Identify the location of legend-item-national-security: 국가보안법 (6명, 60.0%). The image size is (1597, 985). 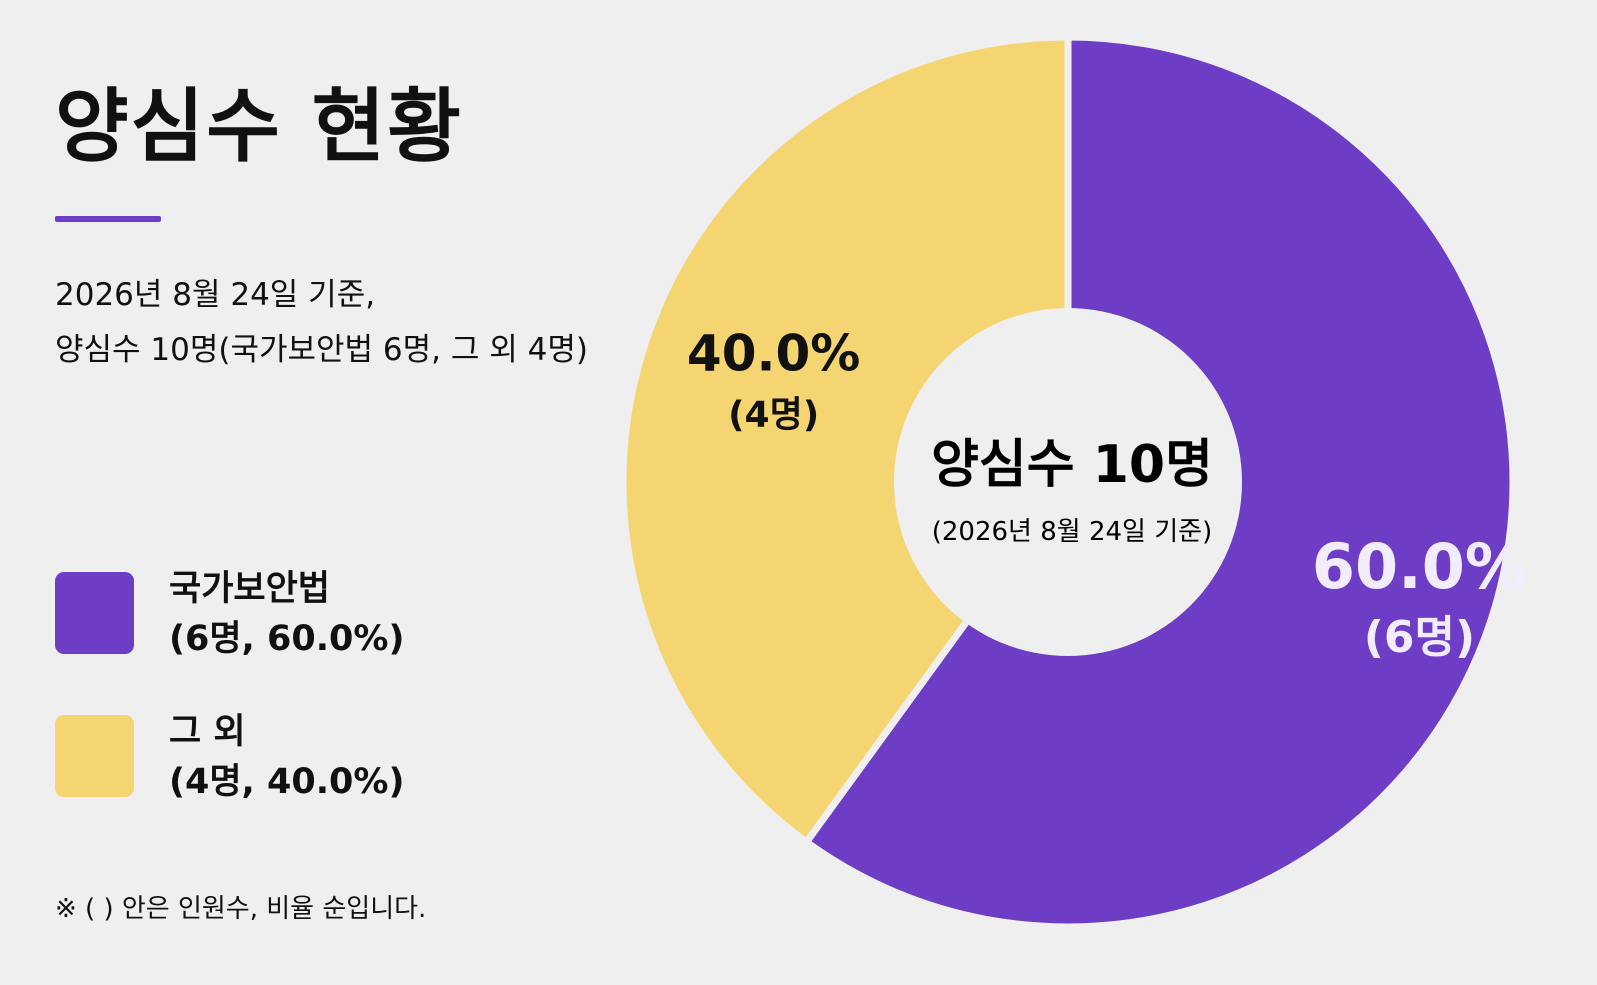
(335, 614).